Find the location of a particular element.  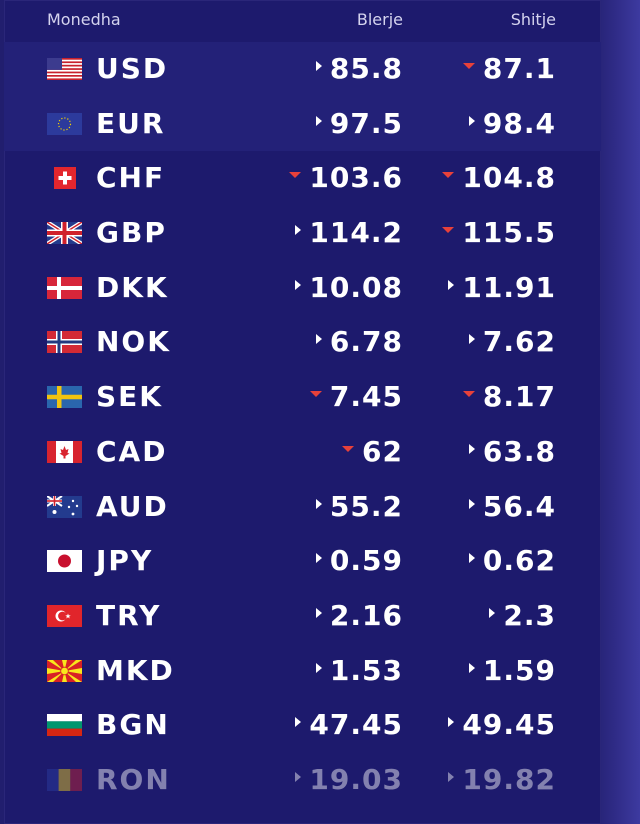

ca-flag-icon is located at coordinates (64, 451).